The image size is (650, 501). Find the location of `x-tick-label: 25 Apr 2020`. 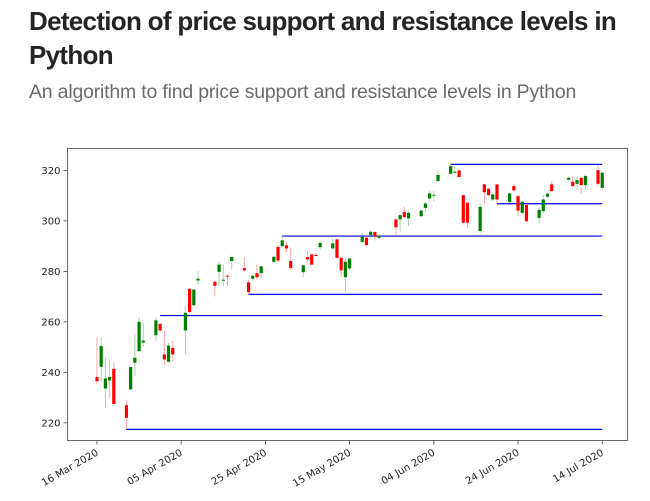

x-tick-label: 25 Apr 2020 is located at coordinates (239, 468).